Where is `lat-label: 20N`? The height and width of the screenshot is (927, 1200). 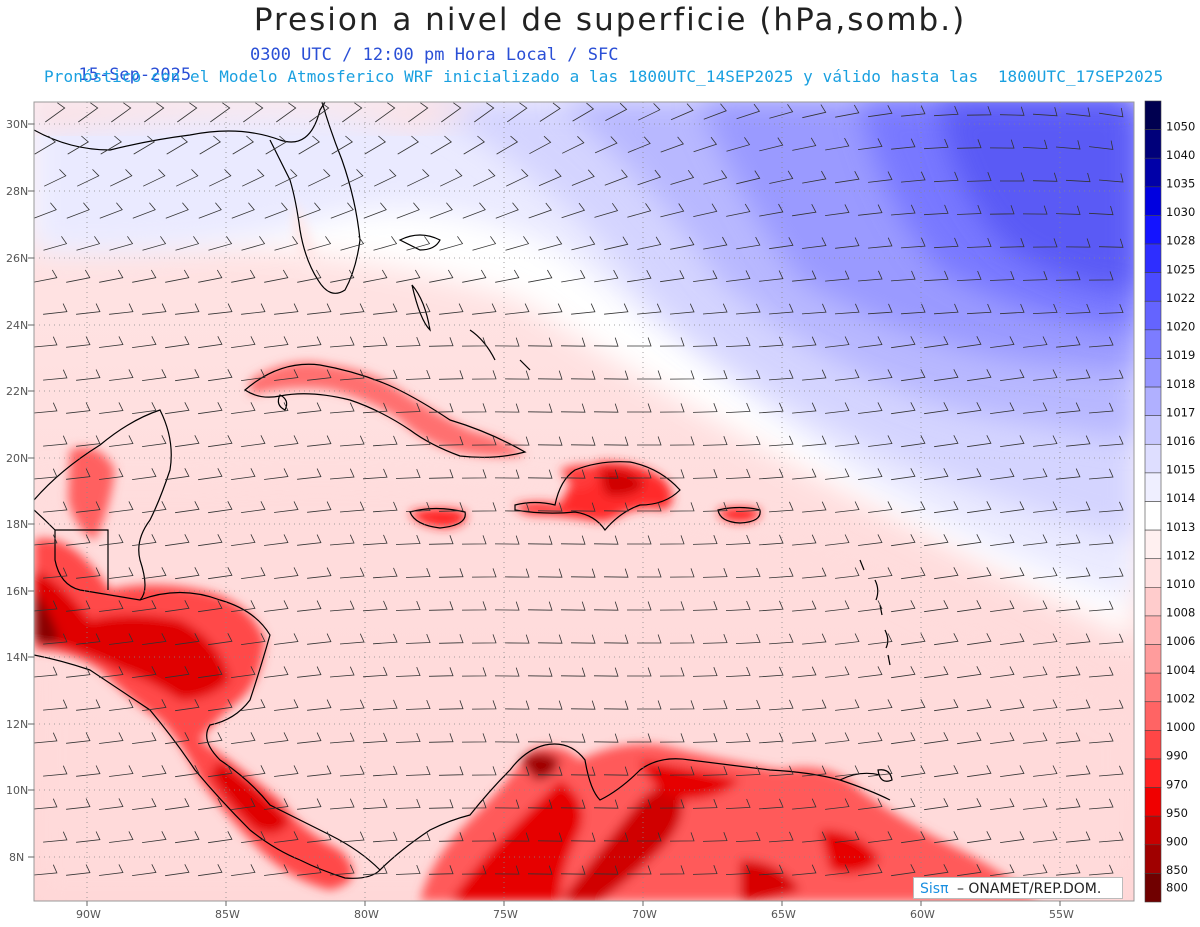 lat-label: 20N is located at coordinates (17, 458).